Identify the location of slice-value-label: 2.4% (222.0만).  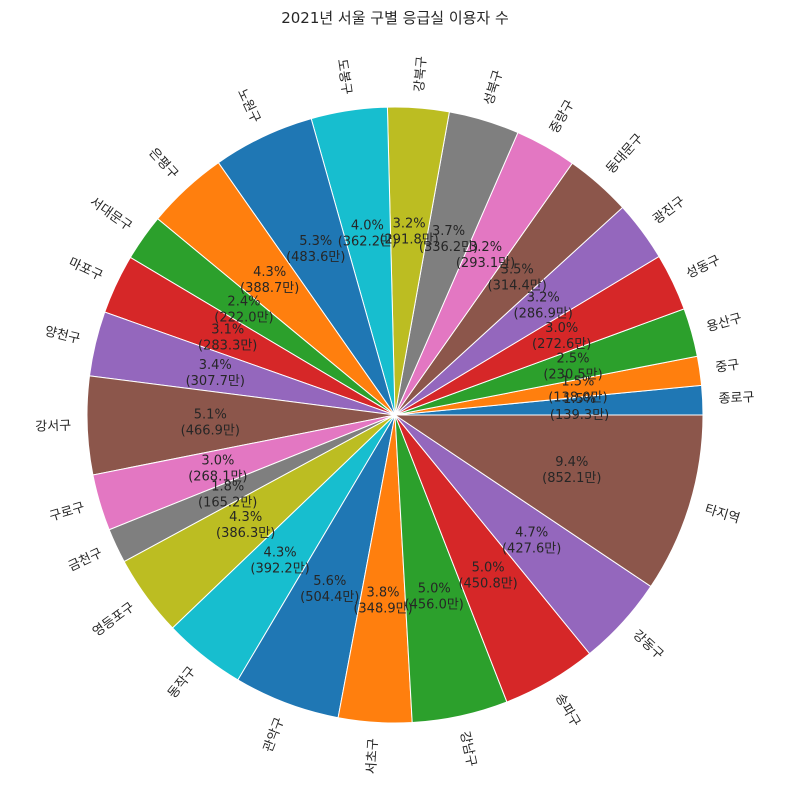
(243, 310).